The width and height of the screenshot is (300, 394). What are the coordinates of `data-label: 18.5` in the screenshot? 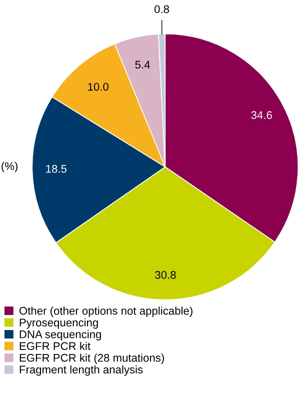 It's located at (56, 168).